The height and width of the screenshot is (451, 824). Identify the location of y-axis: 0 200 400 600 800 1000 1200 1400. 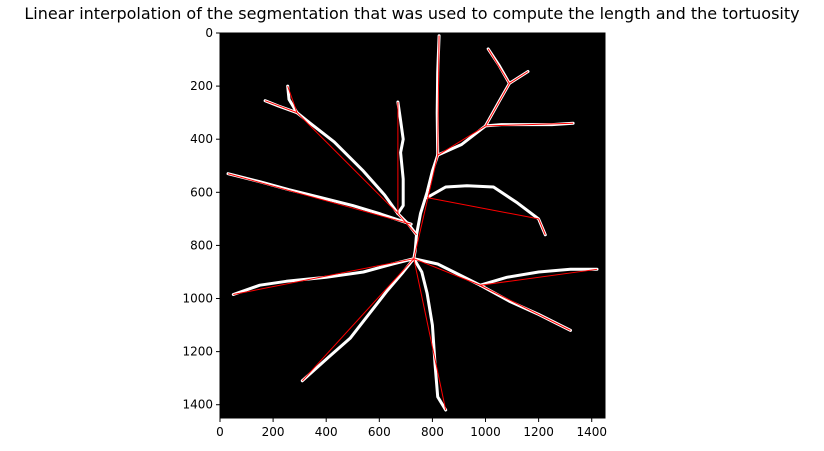
(201, 219).